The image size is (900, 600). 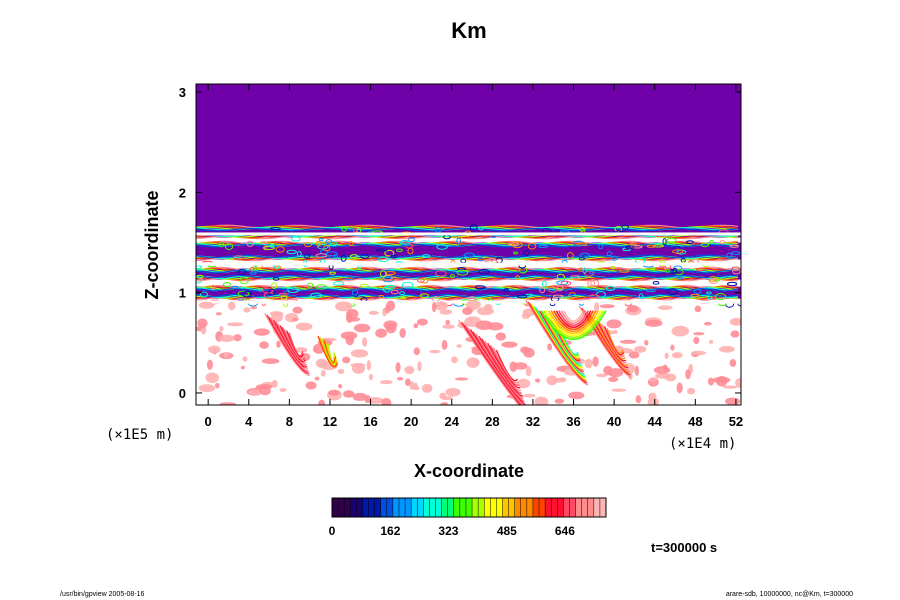 I want to click on x-tick-label: 20, so click(x=411, y=421).